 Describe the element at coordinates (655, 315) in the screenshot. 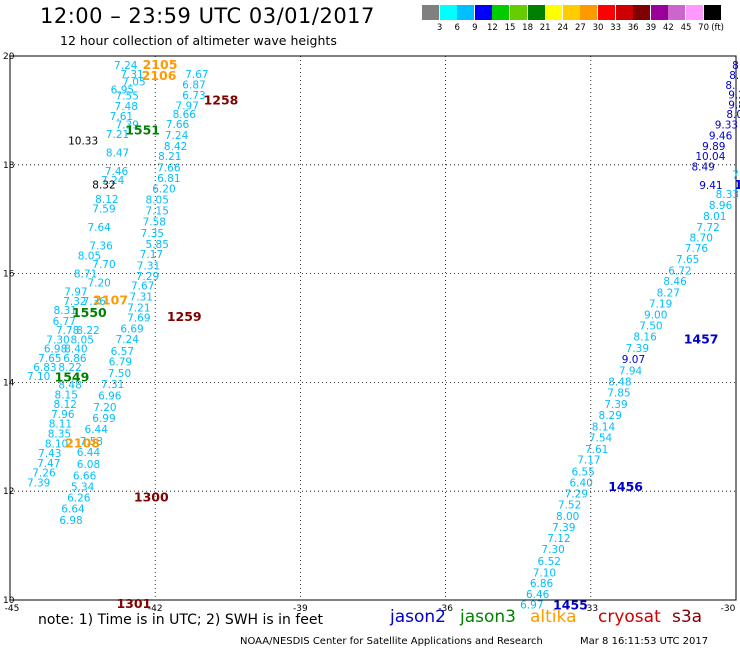

I see `swh-data-label: 9.00` at that location.